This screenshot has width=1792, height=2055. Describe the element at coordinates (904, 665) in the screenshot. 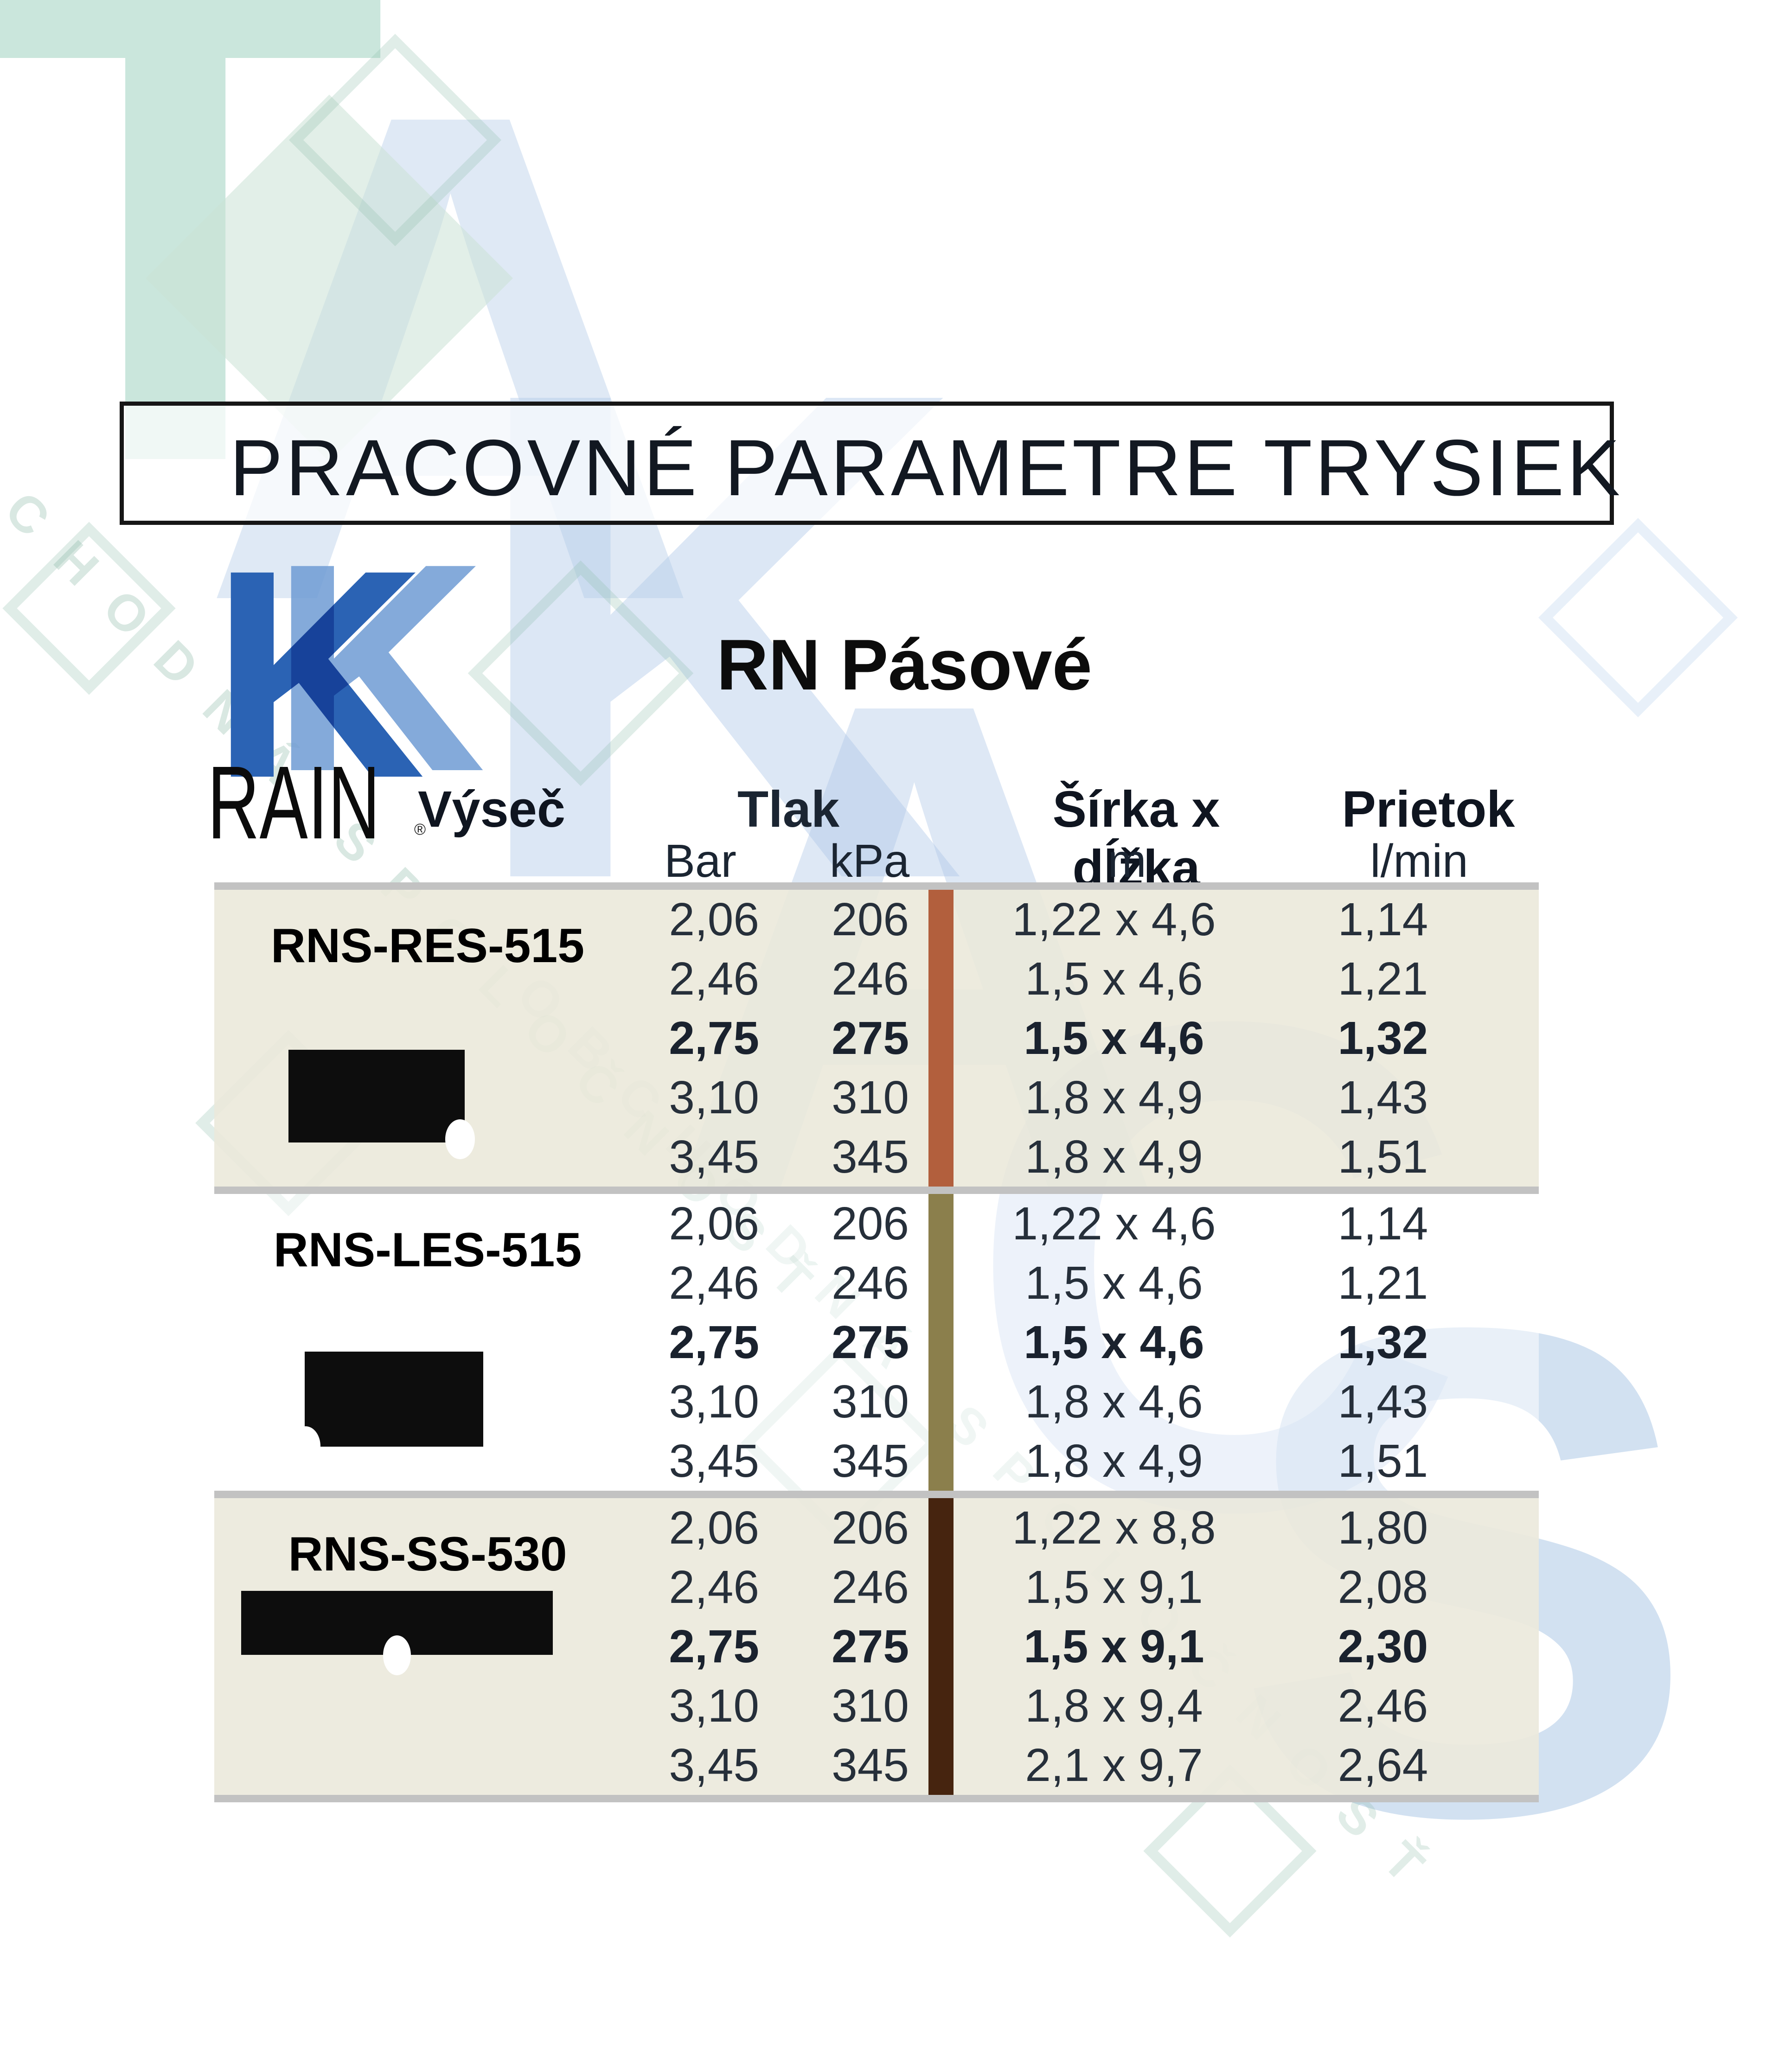

I see `section-title: RN Pásové` at that location.